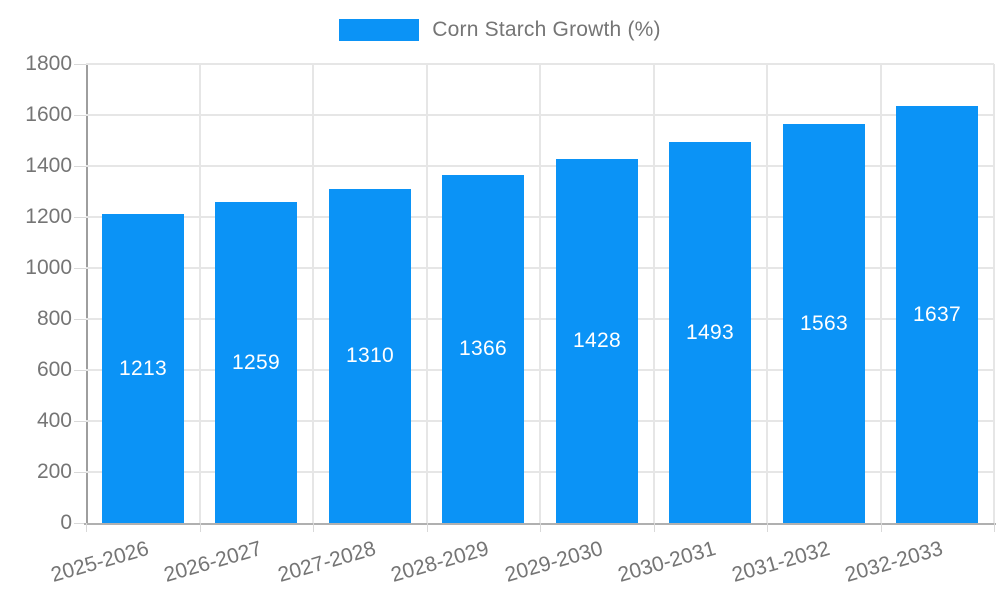  Describe the element at coordinates (48, 165) in the screenshot. I see `y-tick-label: 1400` at that location.